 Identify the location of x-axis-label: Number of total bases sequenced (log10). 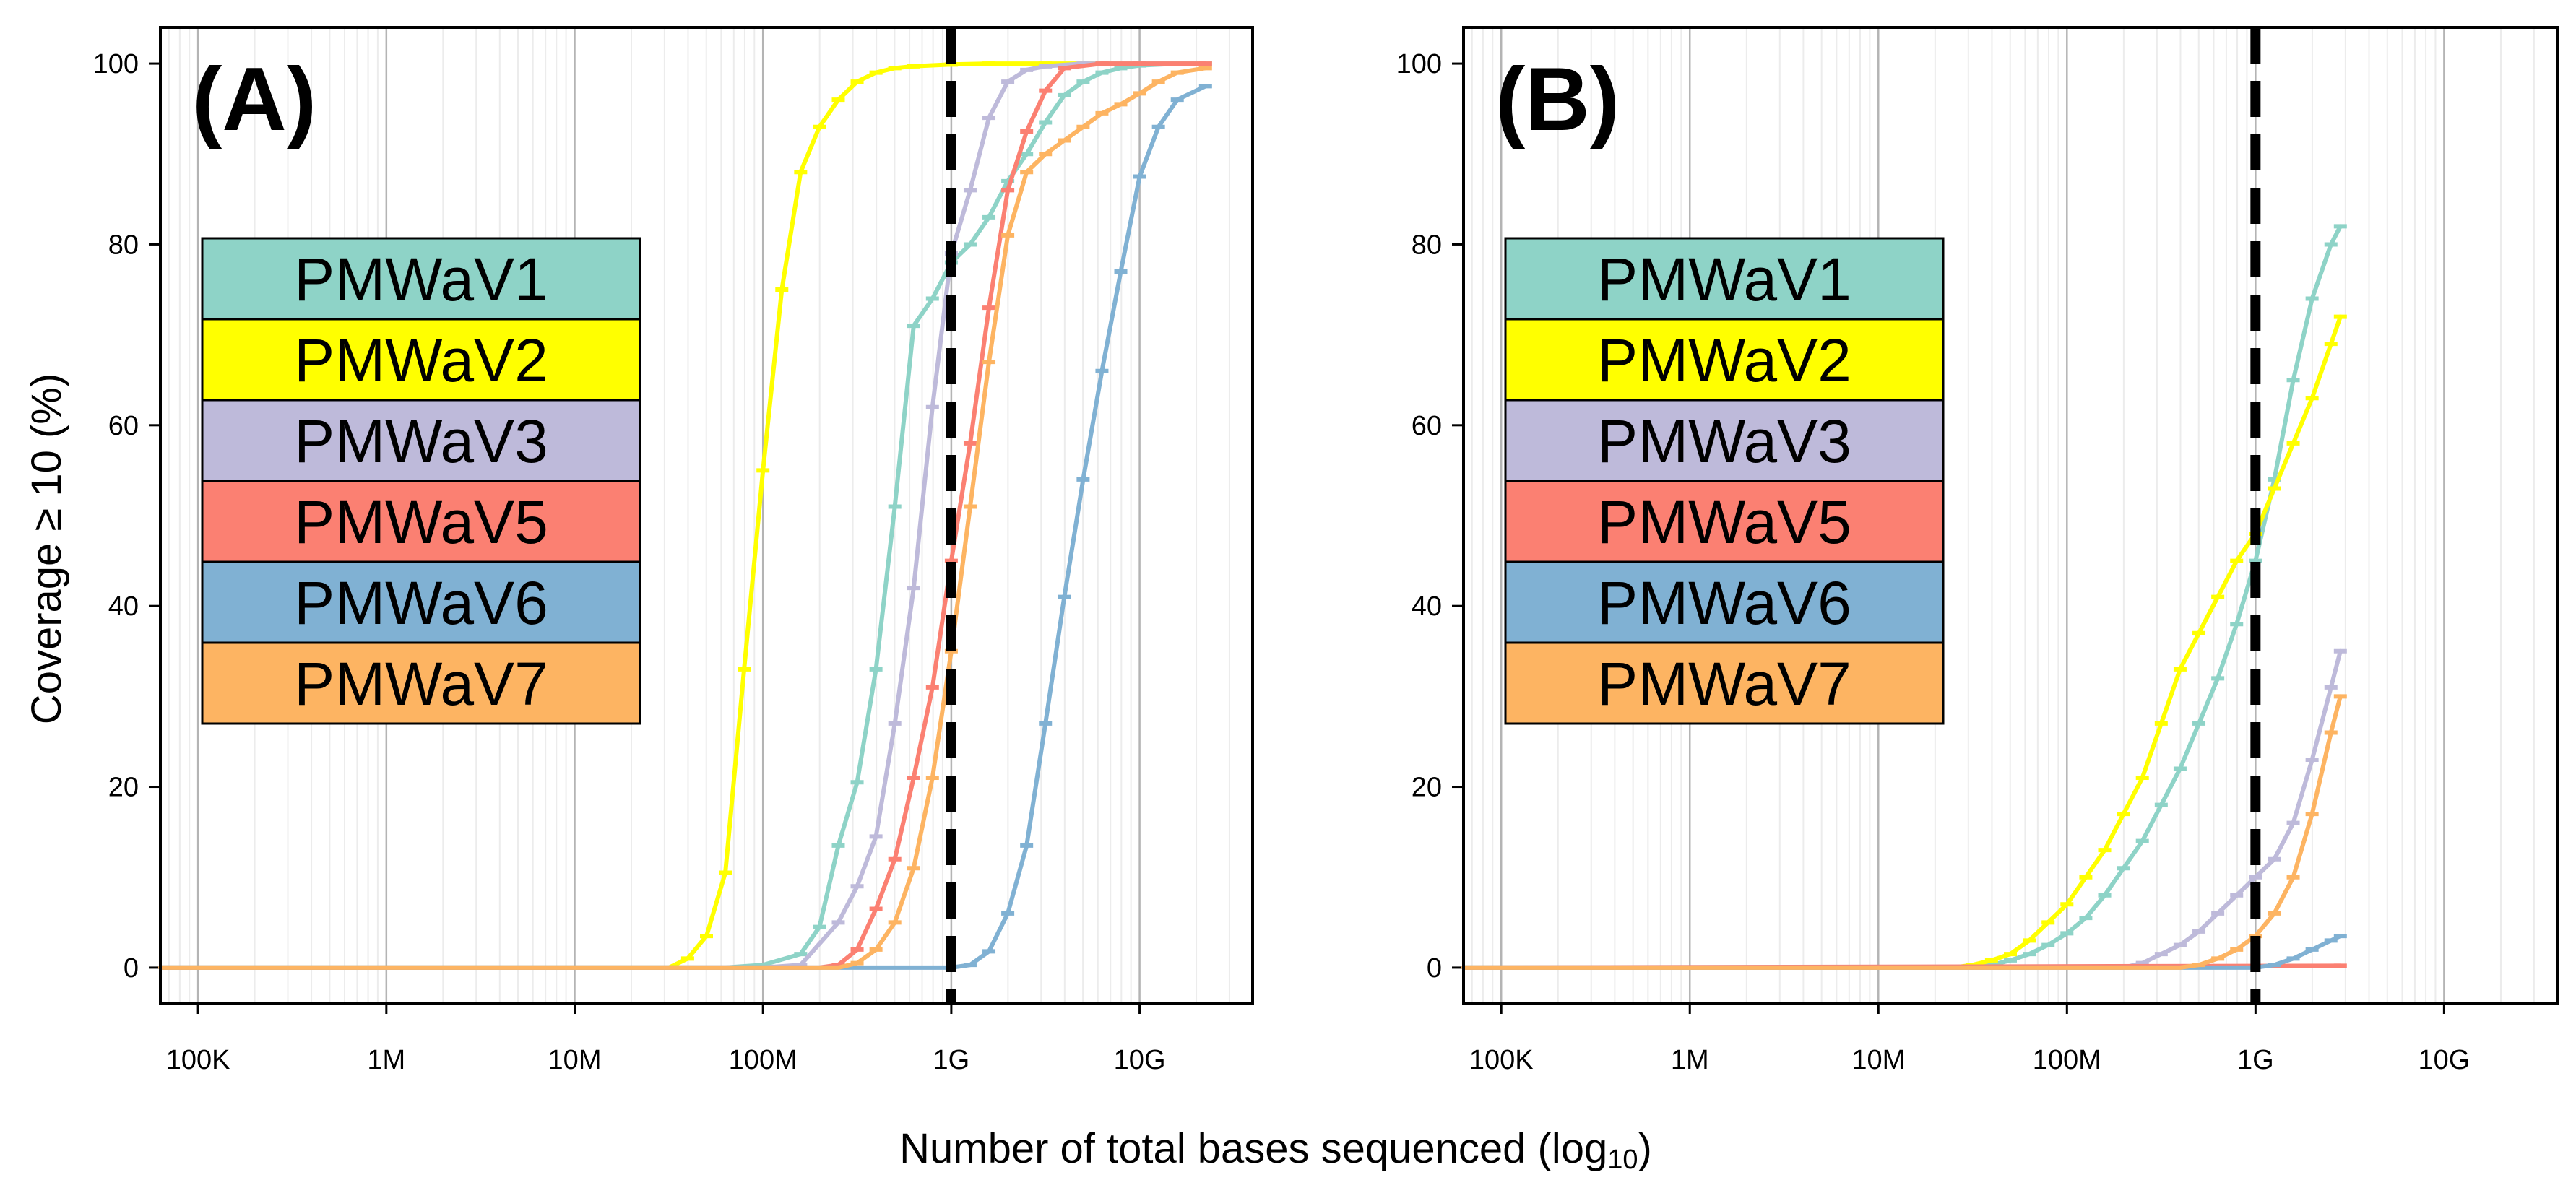
(1275, 1150).